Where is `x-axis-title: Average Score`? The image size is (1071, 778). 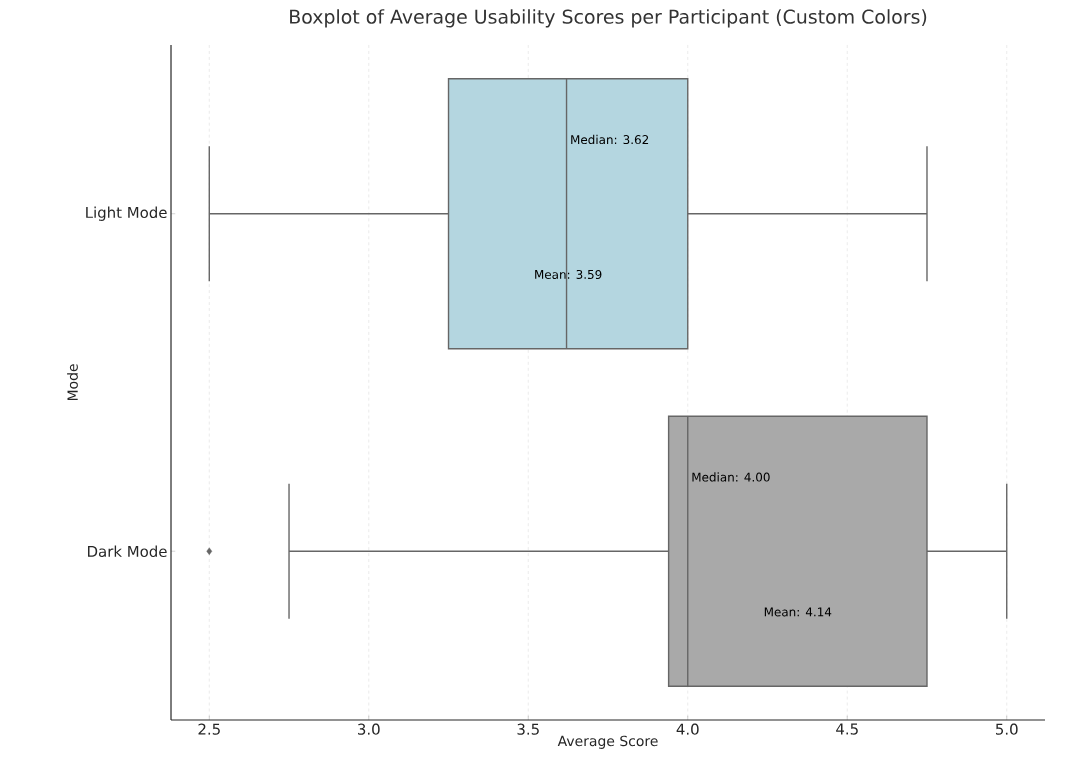 x-axis-title: Average Score is located at coordinates (607, 742).